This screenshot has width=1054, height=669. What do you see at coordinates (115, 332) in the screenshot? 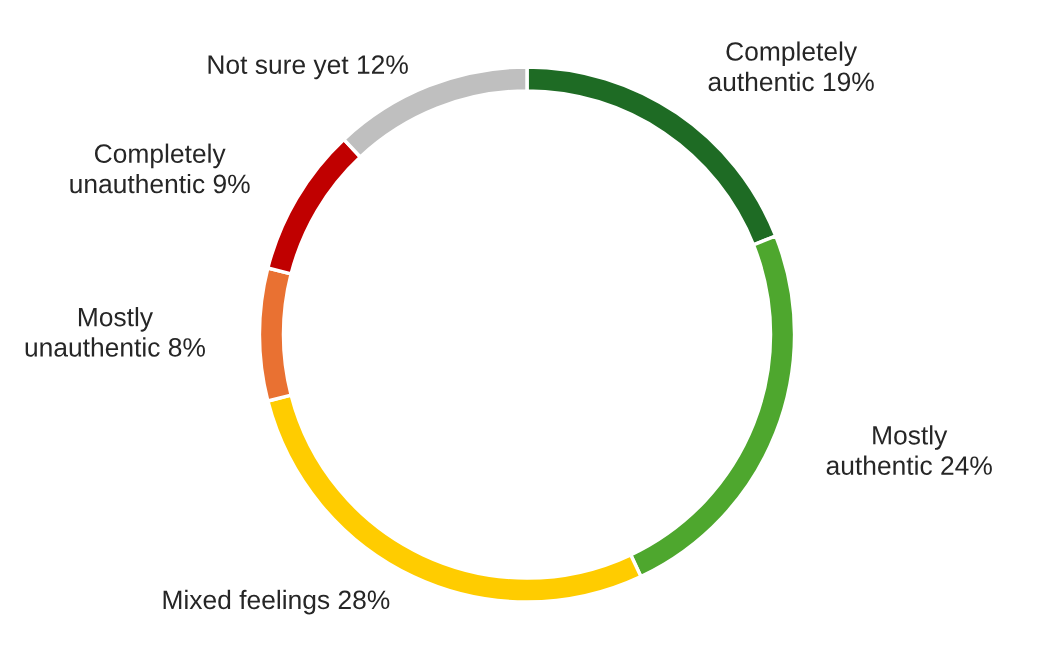
I see `slice-label: Mostly unauthentic 8%` at bounding box center [115, 332].